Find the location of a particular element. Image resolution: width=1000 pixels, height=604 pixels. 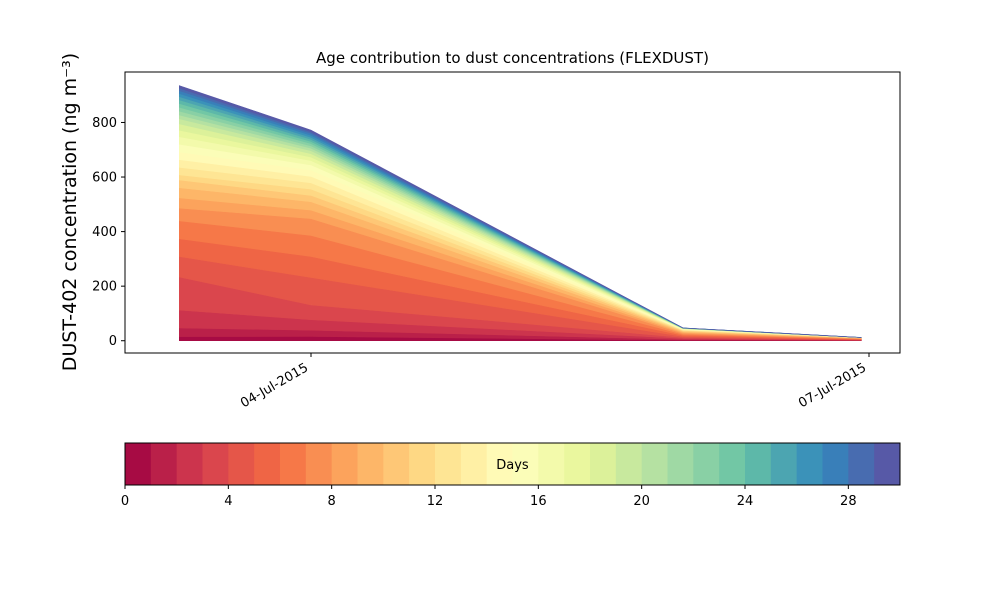

colorbar-tick-label: 8 is located at coordinates (332, 501).